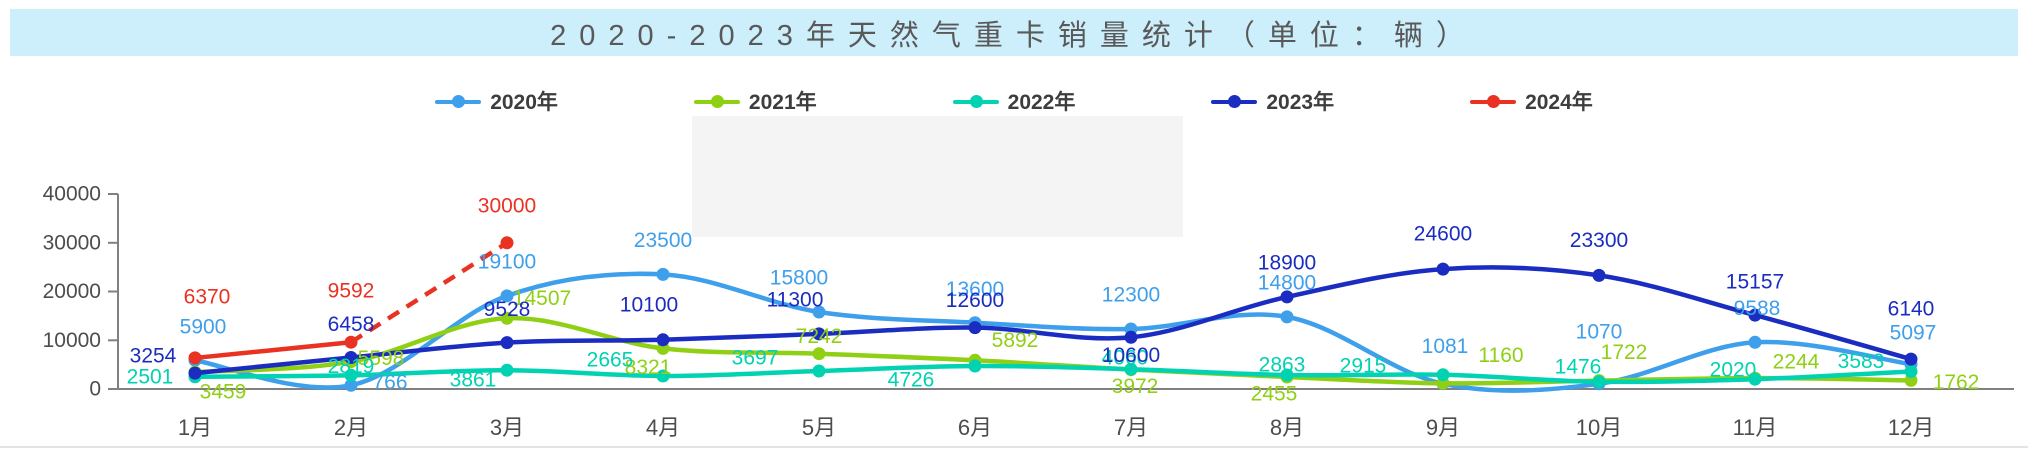 Image resolution: width=2028 pixels, height=449 pixels. What do you see at coordinates (1911, 427) in the screenshot?
I see `x-axis-label: 12月` at bounding box center [1911, 427].